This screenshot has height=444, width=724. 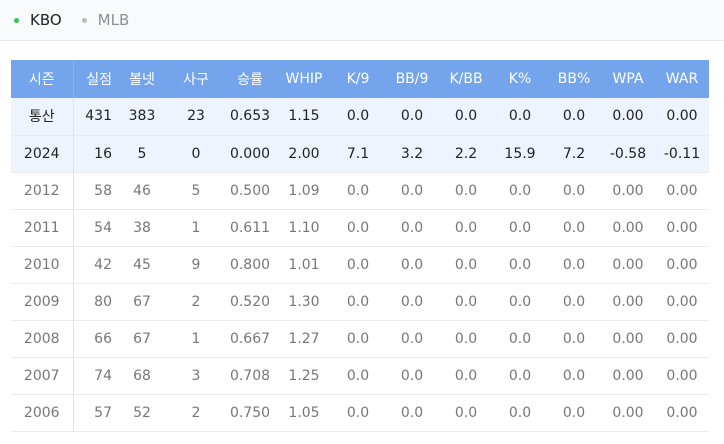 What do you see at coordinates (682, 153) in the screenshot?
I see `stat-cell: -0.11` at bounding box center [682, 153].